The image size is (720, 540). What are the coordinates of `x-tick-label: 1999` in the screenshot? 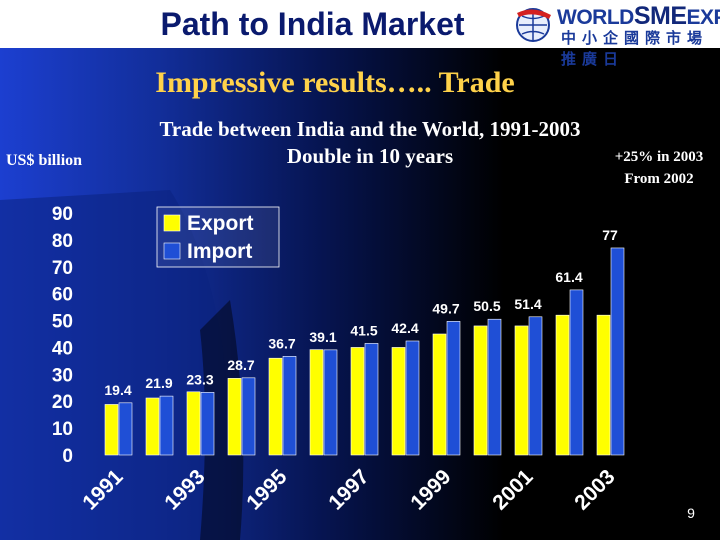 It's located at (430, 489).